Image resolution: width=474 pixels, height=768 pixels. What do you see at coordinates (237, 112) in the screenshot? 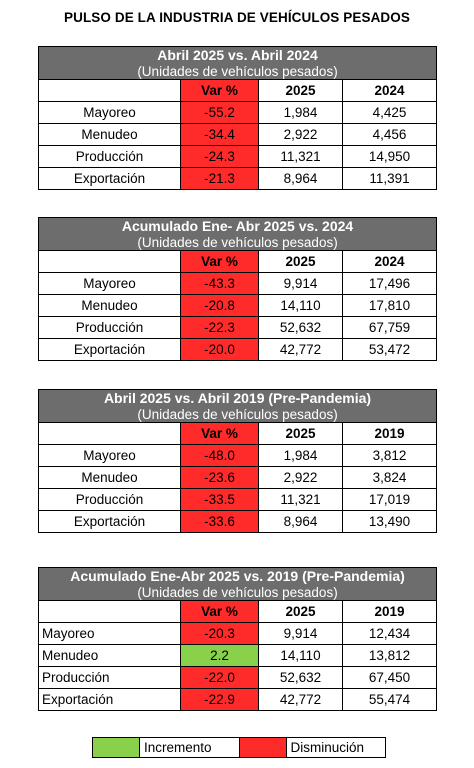
I see `table-row: Mayoreo -55.2 1,984 4,425` at bounding box center [237, 112].